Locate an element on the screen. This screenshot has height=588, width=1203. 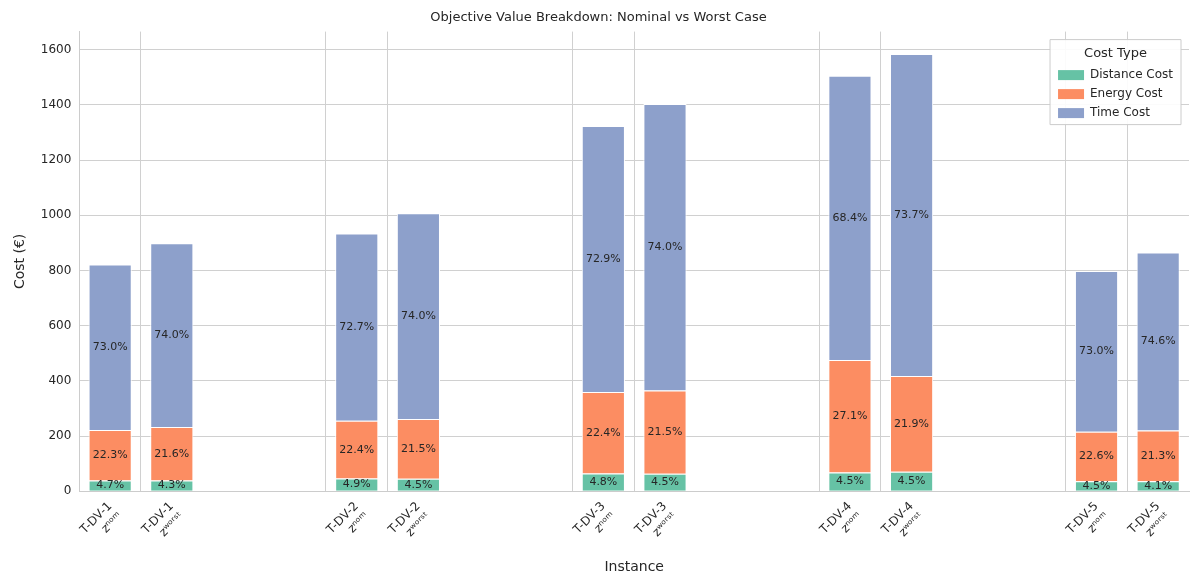
y-tick-label: 1600 is located at coordinates (56, 48).